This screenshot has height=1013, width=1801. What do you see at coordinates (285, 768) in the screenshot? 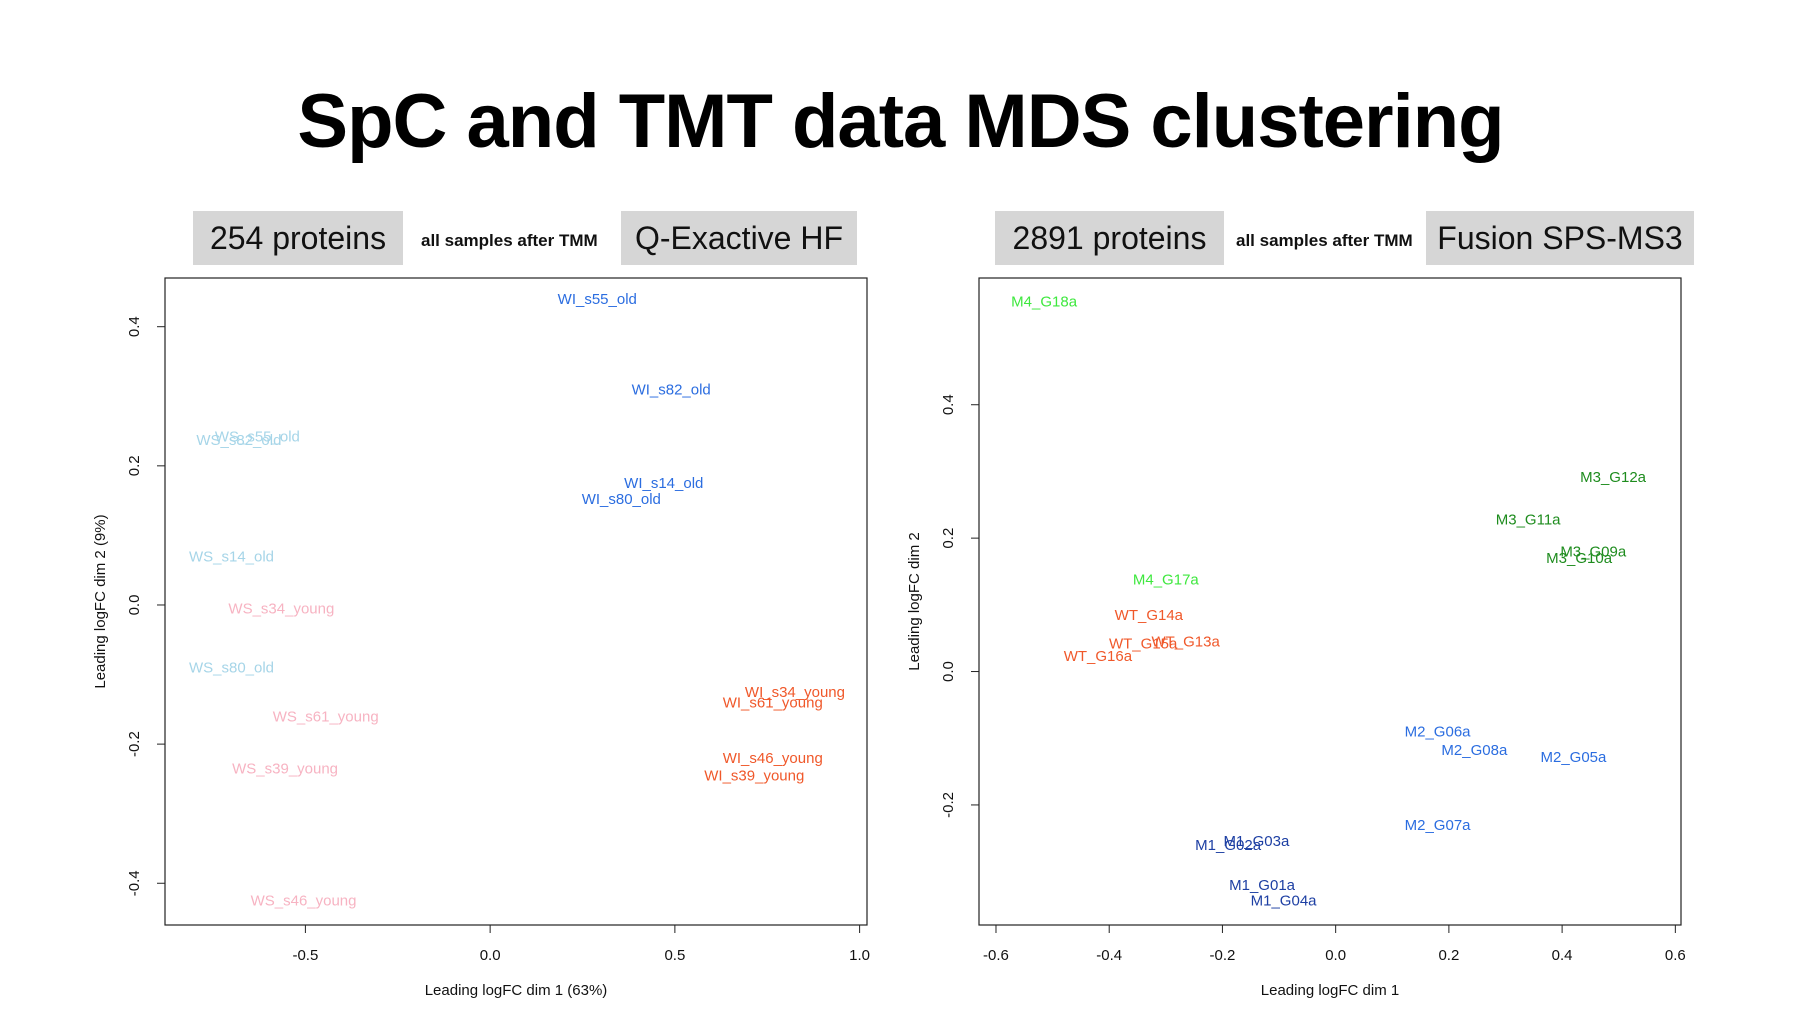
I see `sample-label: WS_s39_young` at bounding box center [285, 768].